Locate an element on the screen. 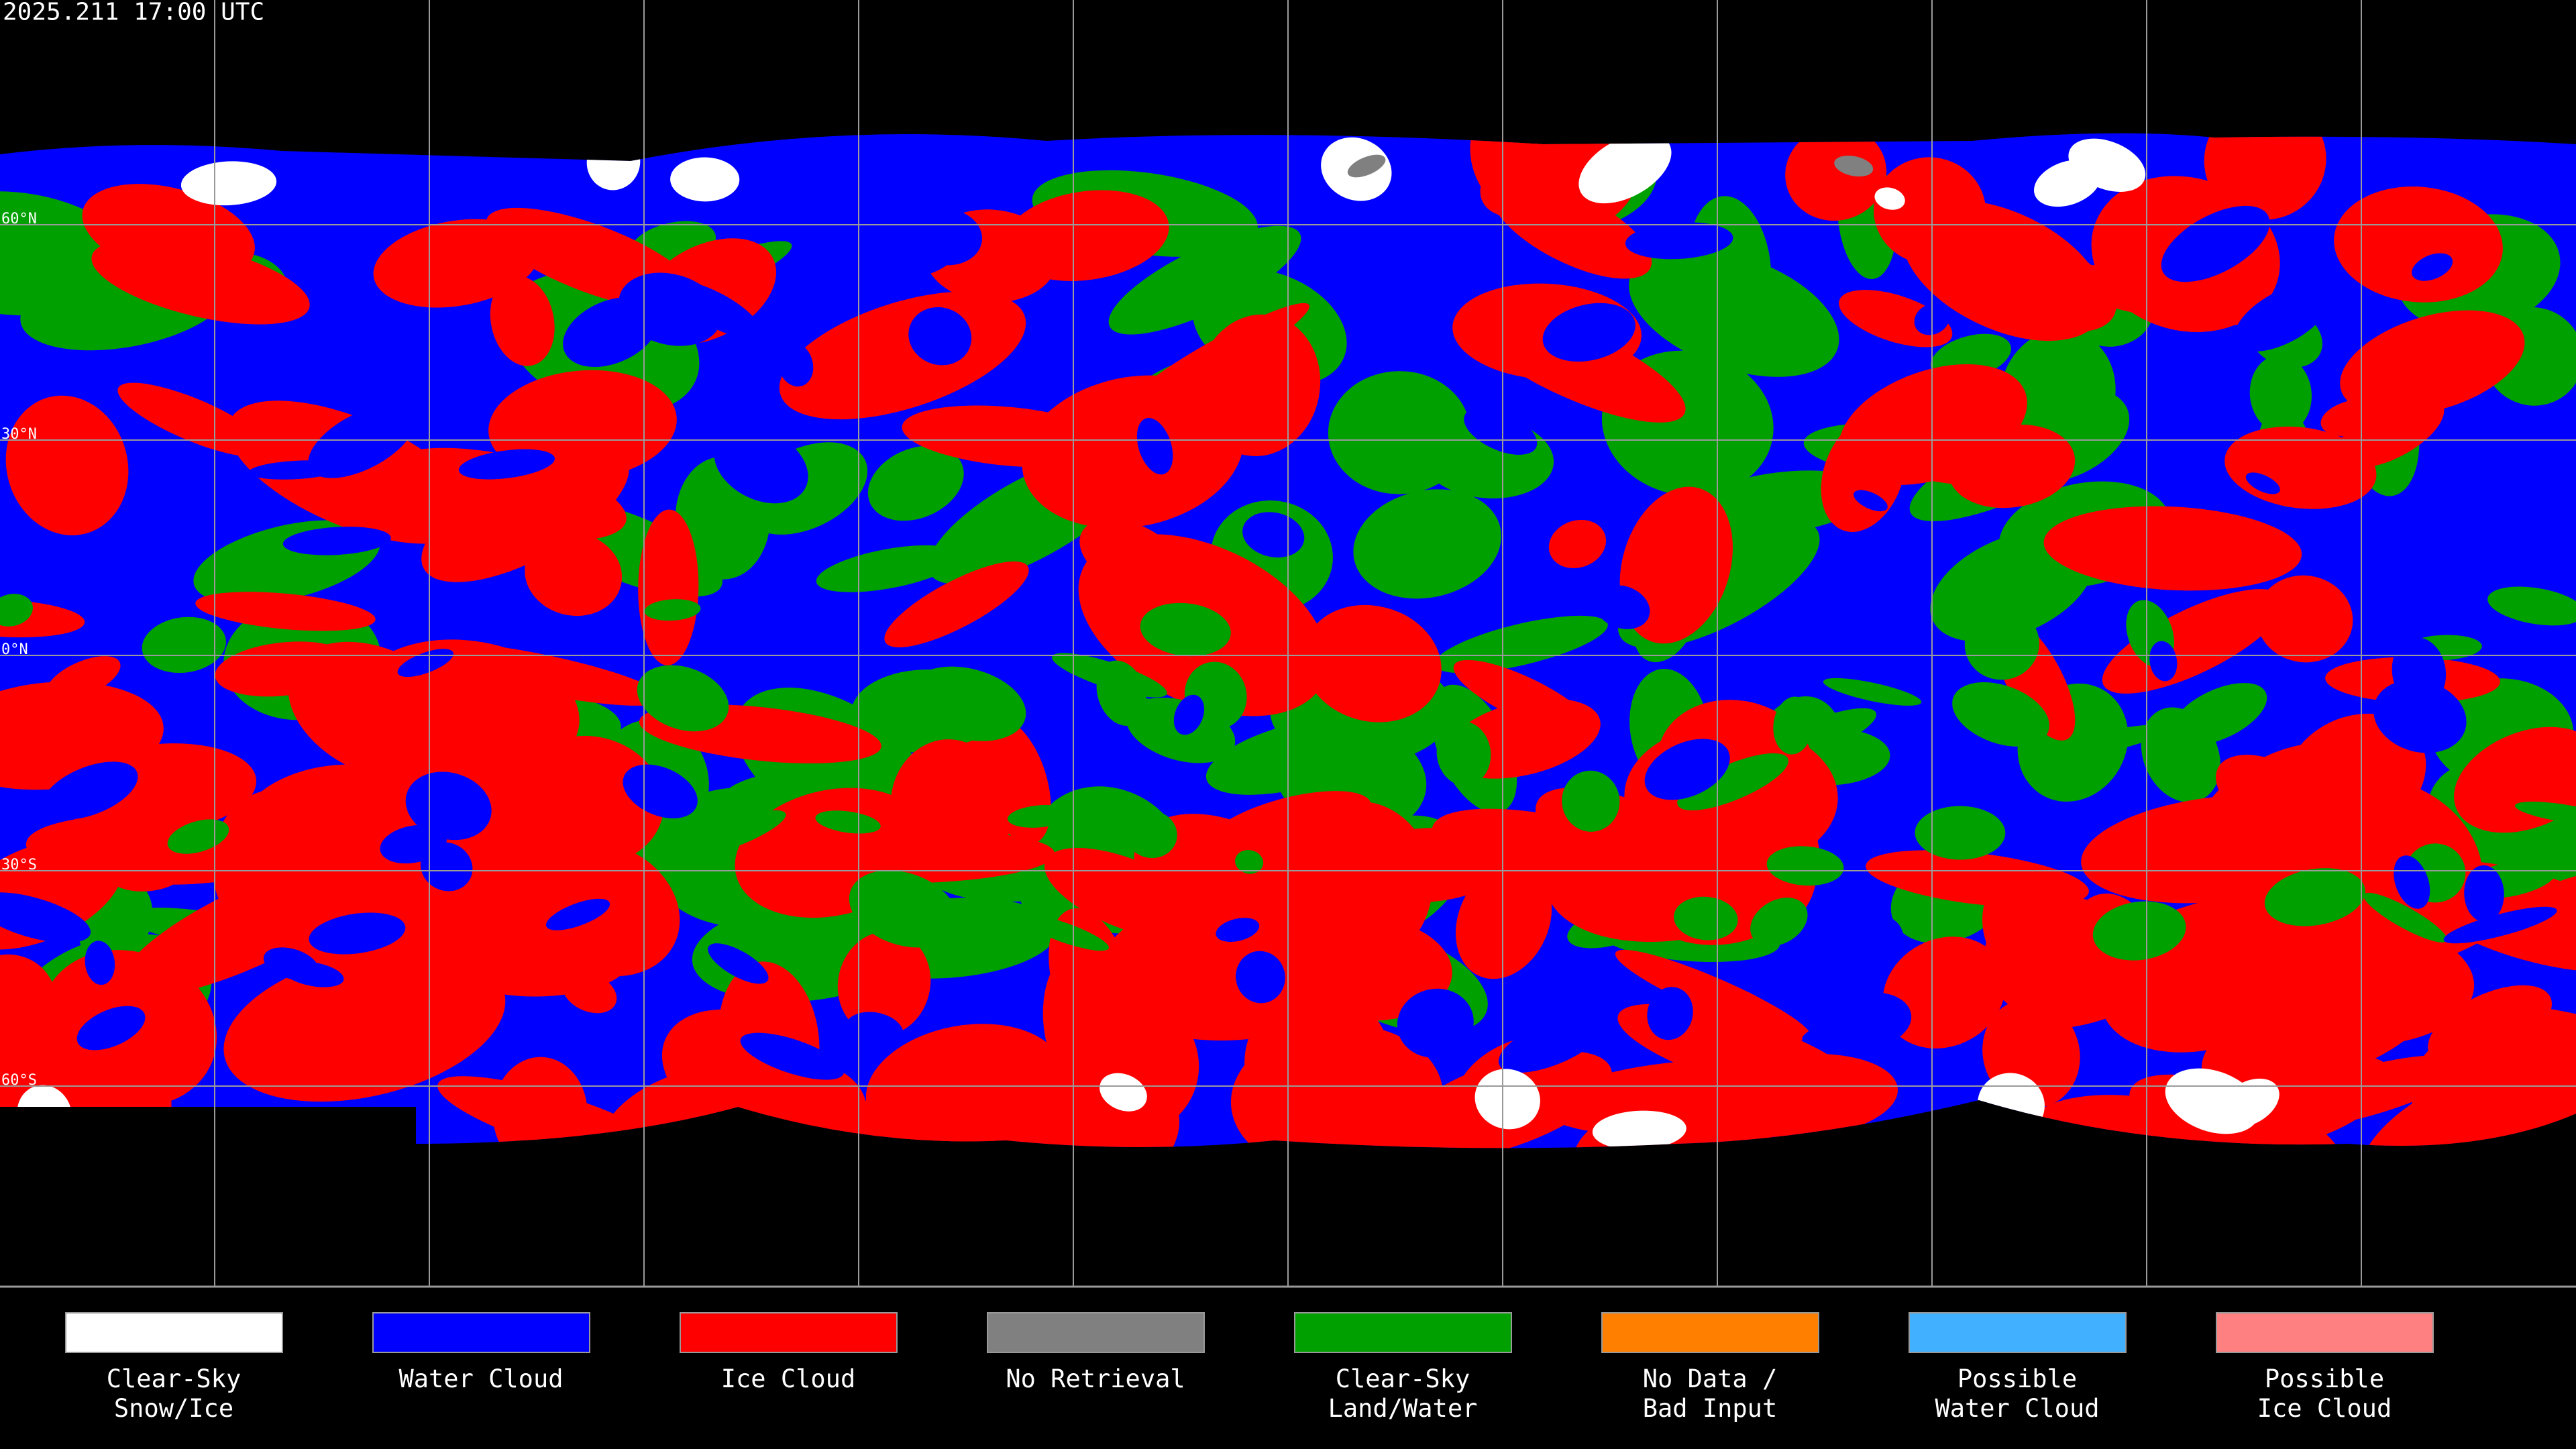 The image size is (2576, 1449). latitude-label: 0°N is located at coordinates (14, 649).